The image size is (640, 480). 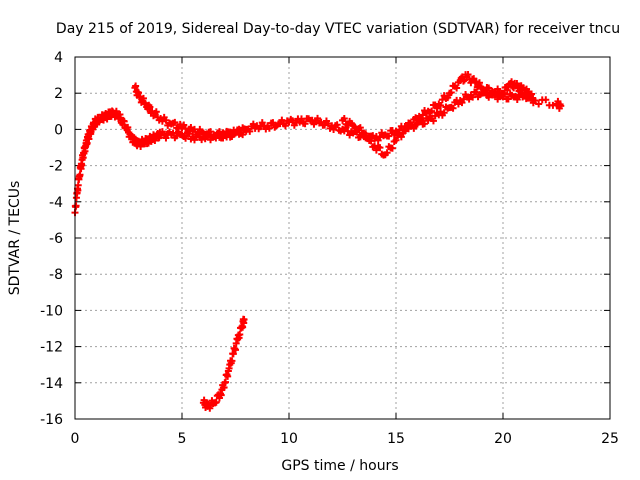 I want to click on x-tick-label: 25, so click(x=610, y=439).